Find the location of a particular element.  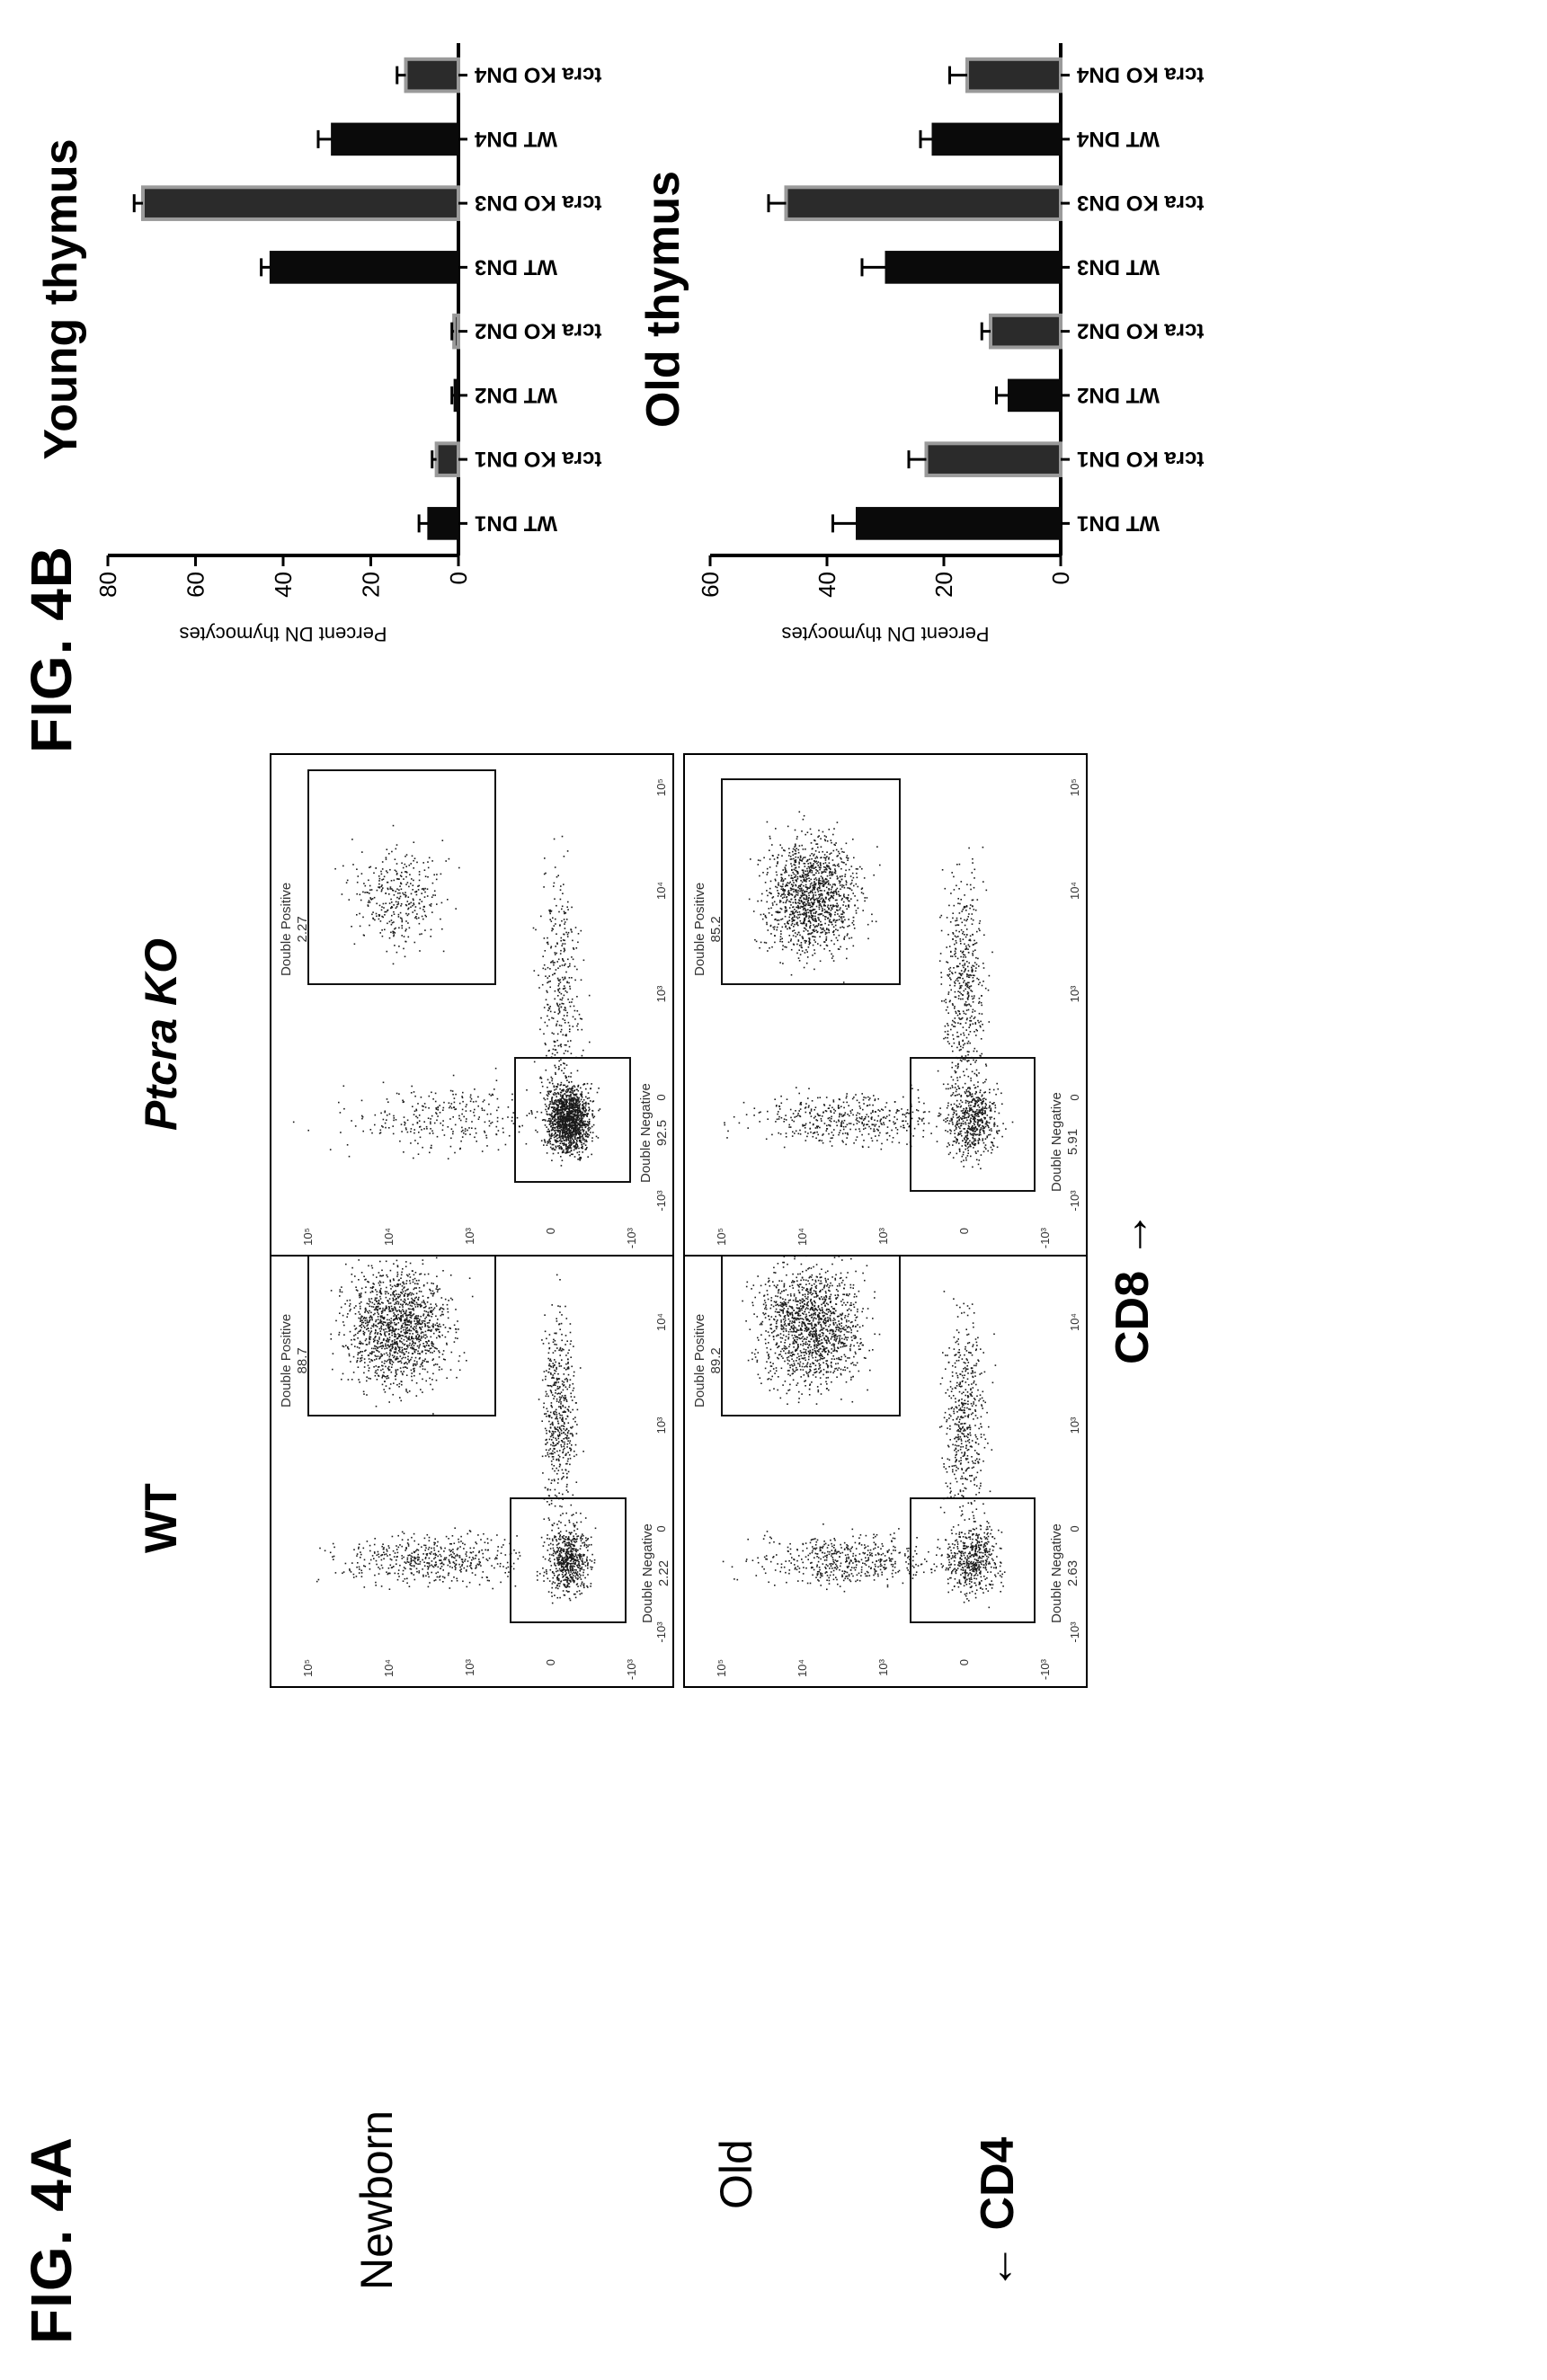

x-tick-label: 10⁴ is located at coordinates (661, 891).